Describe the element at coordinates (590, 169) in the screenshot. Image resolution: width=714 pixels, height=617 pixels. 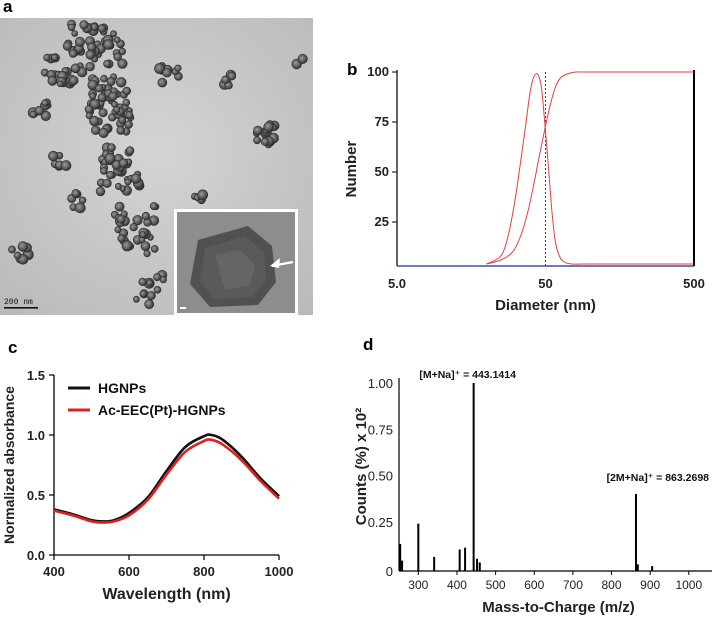
I see `series-line-distribution` at that location.